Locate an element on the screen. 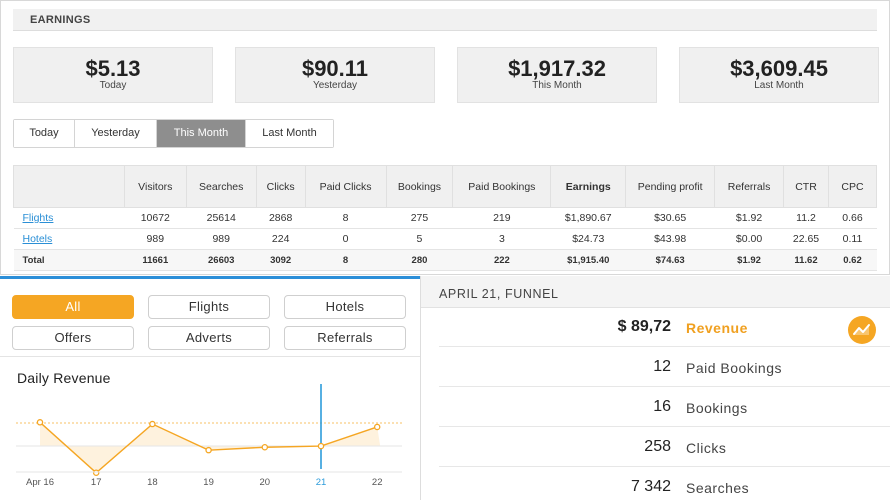  table-cell: 0.62 is located at coordinates (852, 260).